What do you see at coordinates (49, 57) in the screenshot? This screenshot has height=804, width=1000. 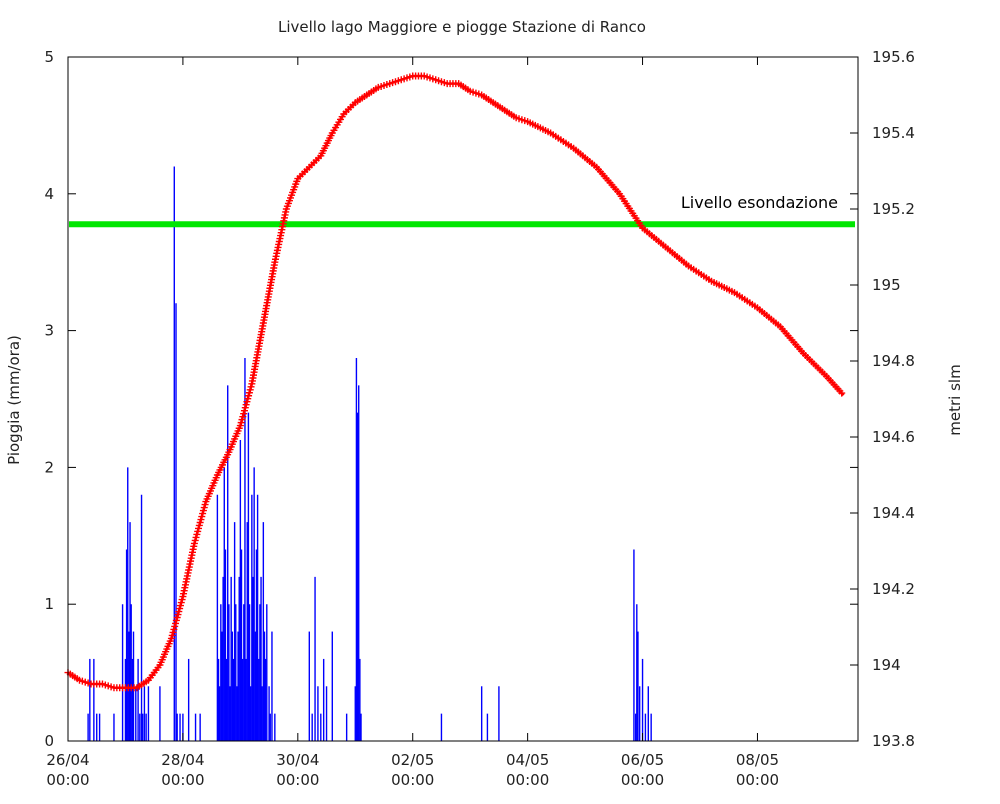 I see `y-tick-label: 5` at bounding box center [49, 57].